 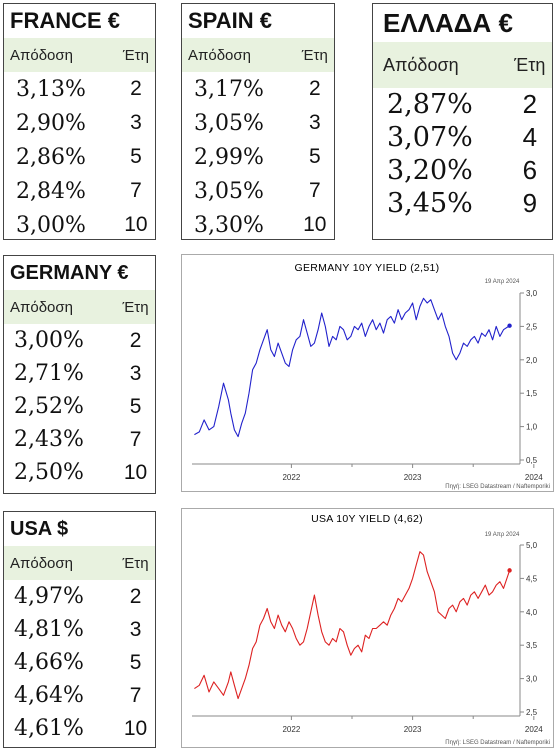 I want to click on y-tick-label: 4,5, so click(x=532, y=578).